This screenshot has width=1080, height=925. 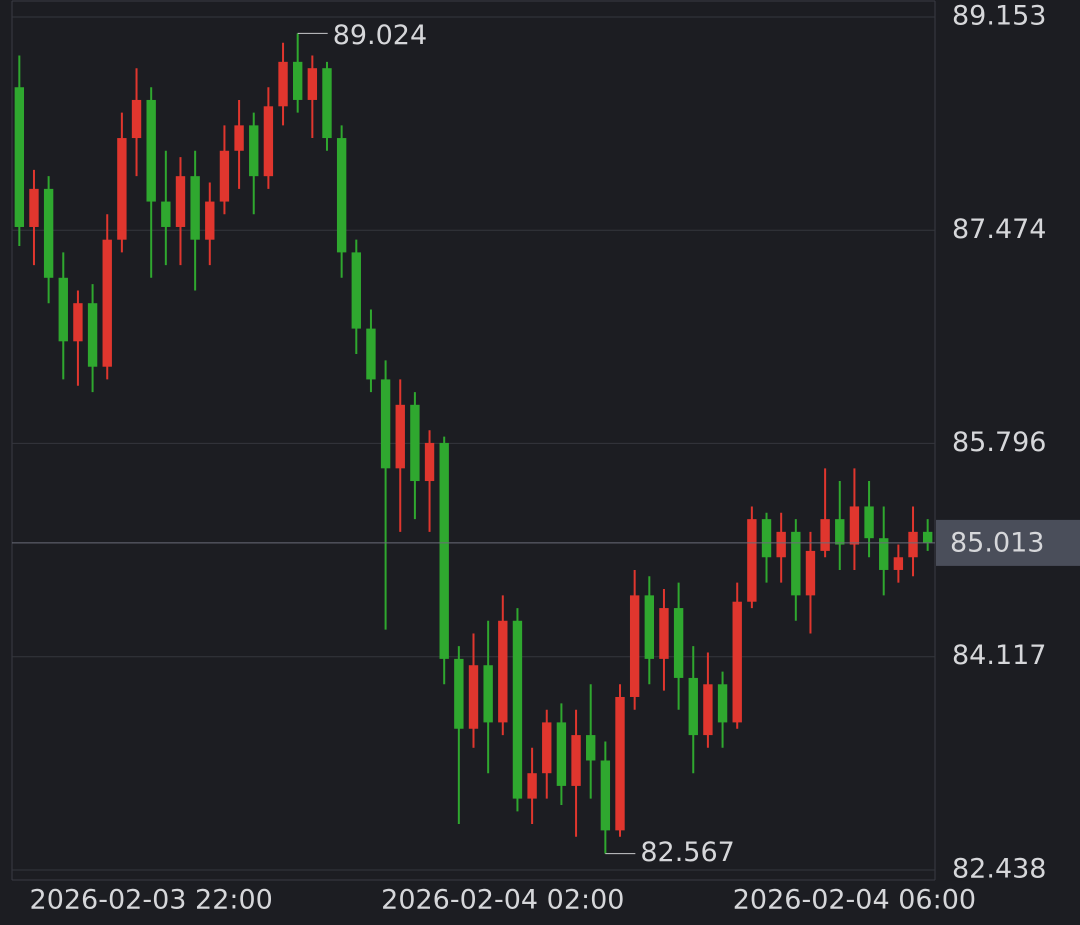 What do you see at coordinates (502, 900) in the screenshot?
I see `x-tick-label: 2026-02-04 02:00` at bounding box center [502, 900].